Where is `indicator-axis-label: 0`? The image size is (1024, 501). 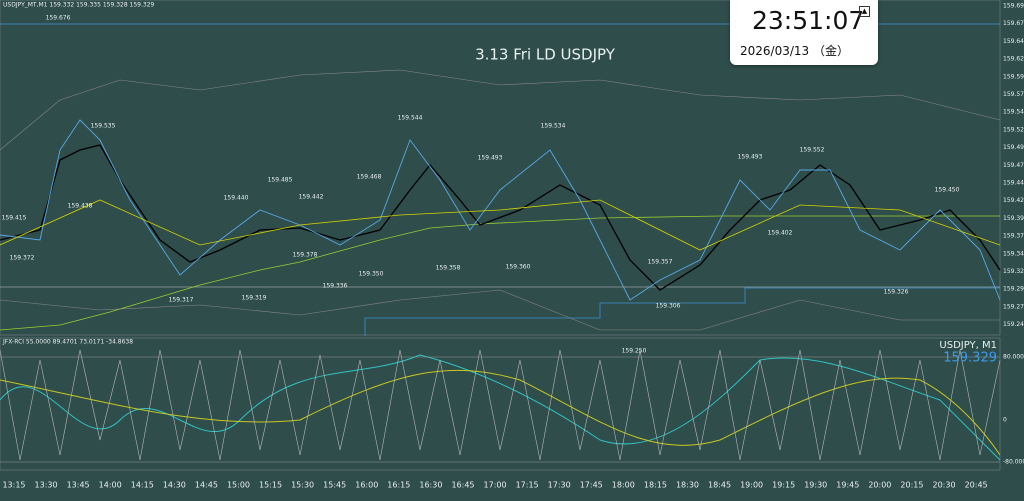
indicator-axis-label: 0 is located at coordinates (1005, 420).